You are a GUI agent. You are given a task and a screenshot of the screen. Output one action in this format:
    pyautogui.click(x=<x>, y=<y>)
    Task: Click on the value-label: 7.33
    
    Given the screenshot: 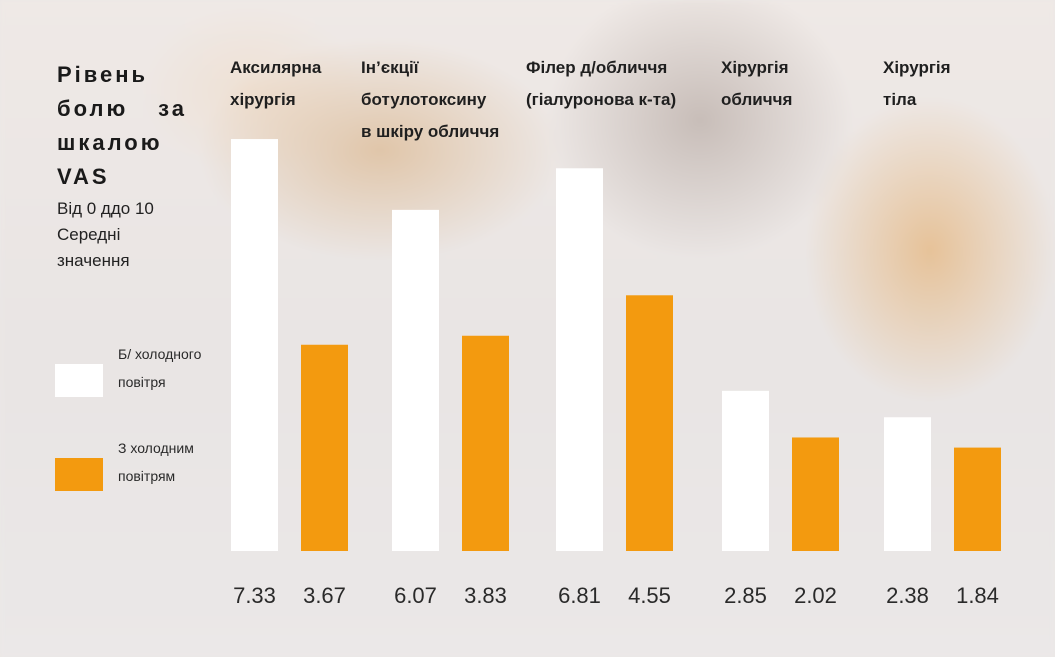 What is the action you would take?
    pyautogui.click(x=254, y=595)
    